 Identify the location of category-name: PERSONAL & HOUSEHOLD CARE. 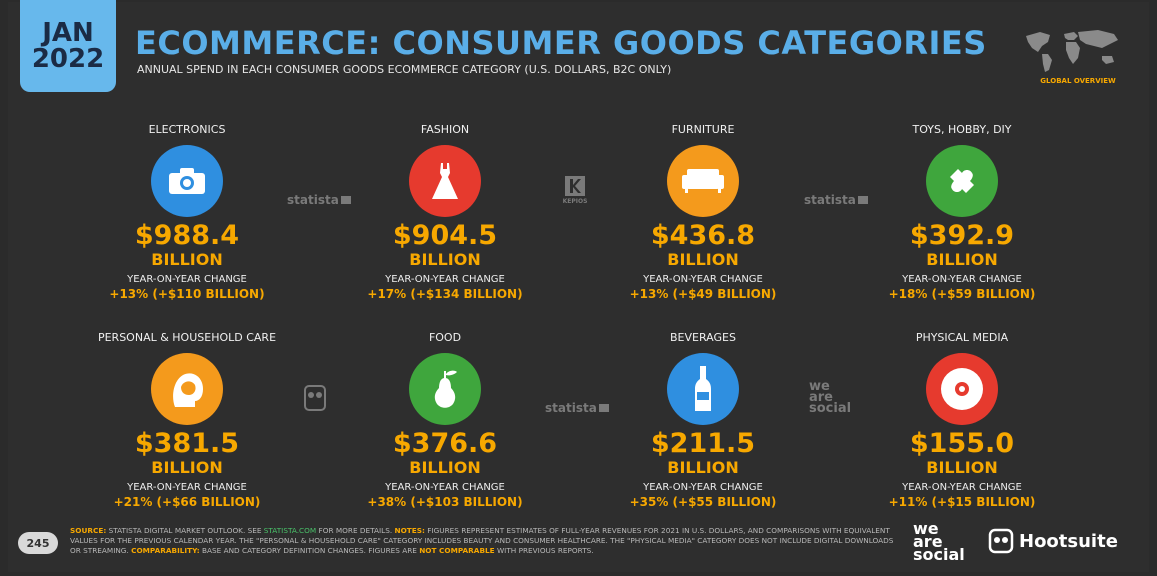
(187, 337).